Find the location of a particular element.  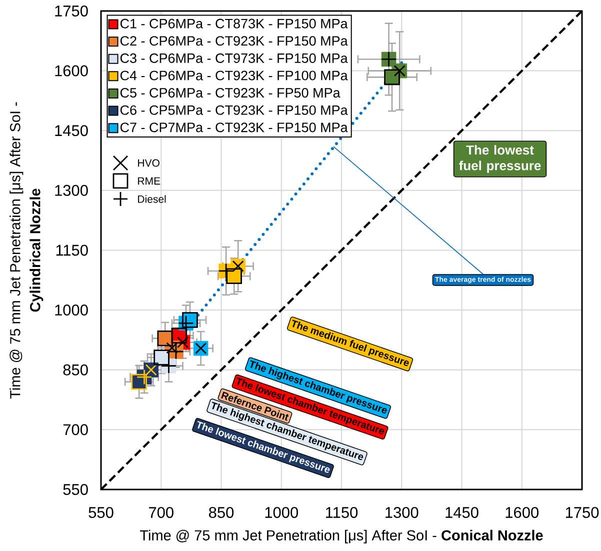

y-tick-label: 1450 is located at coordinates (71, 130).